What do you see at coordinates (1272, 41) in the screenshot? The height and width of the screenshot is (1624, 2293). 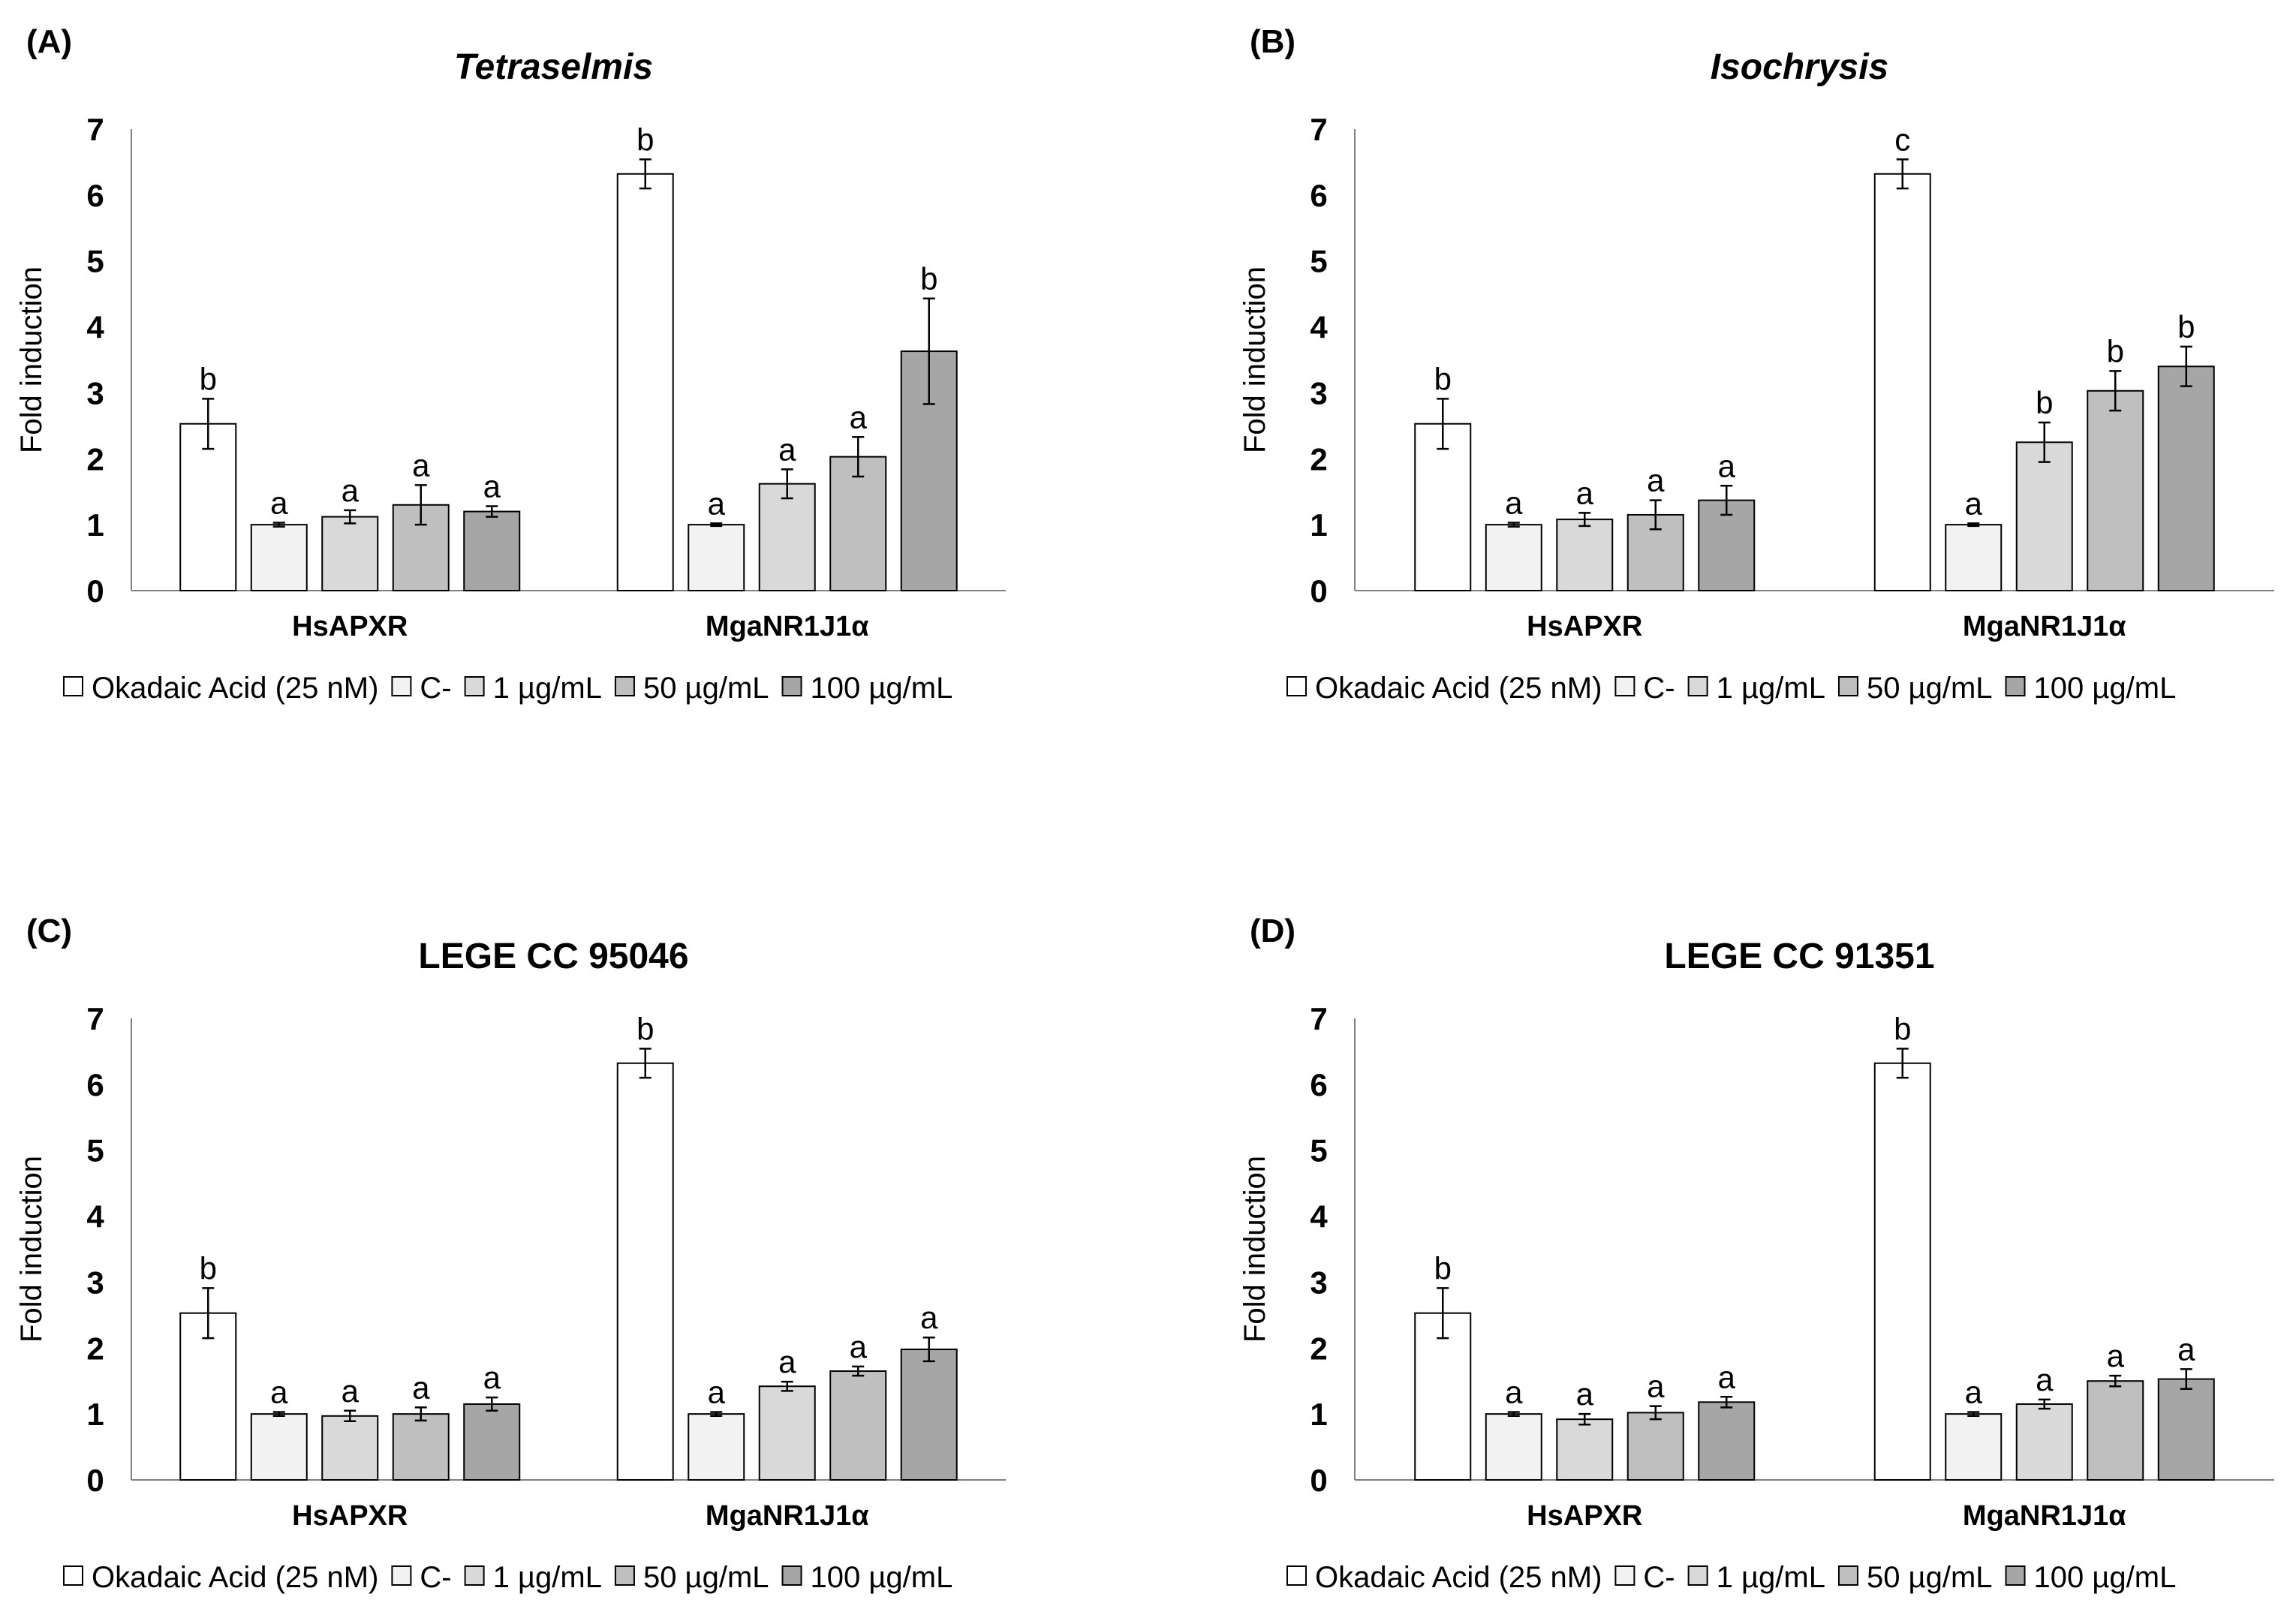 I see `panel-label: (B)` at bounding box center [1272, 41].